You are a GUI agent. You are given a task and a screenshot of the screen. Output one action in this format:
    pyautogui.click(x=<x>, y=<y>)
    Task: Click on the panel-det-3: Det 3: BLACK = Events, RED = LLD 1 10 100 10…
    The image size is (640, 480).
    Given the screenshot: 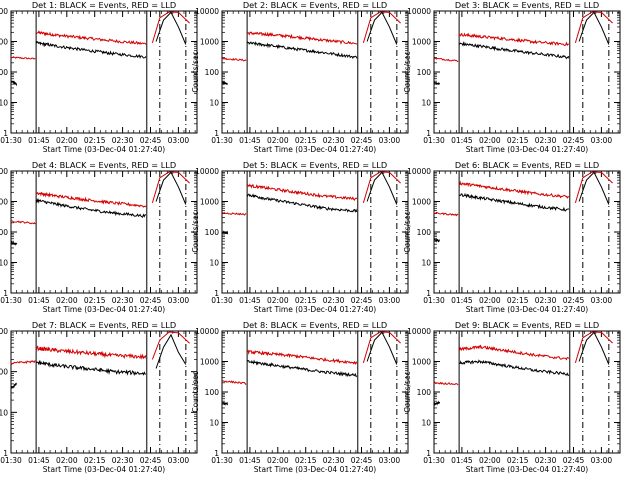 What is the action you would take?
    pyautogui.click(x=512, y=77)
    